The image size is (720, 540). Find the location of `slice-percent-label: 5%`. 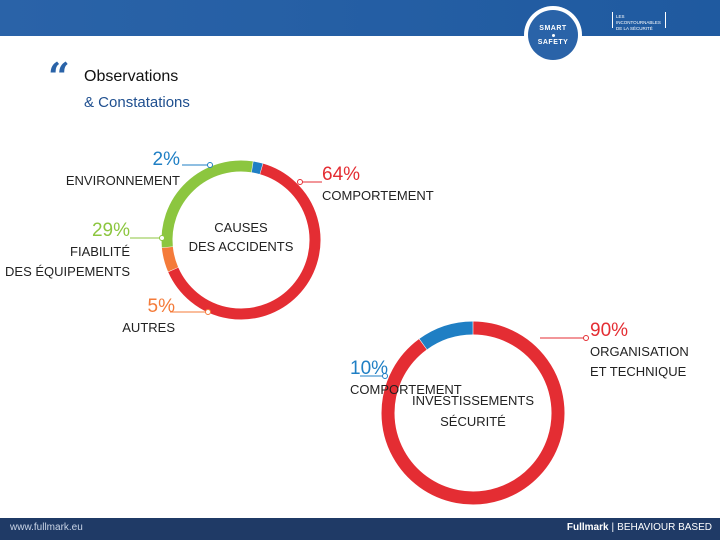

slice-percent-label: 5% is located at coordinates (162, 306).